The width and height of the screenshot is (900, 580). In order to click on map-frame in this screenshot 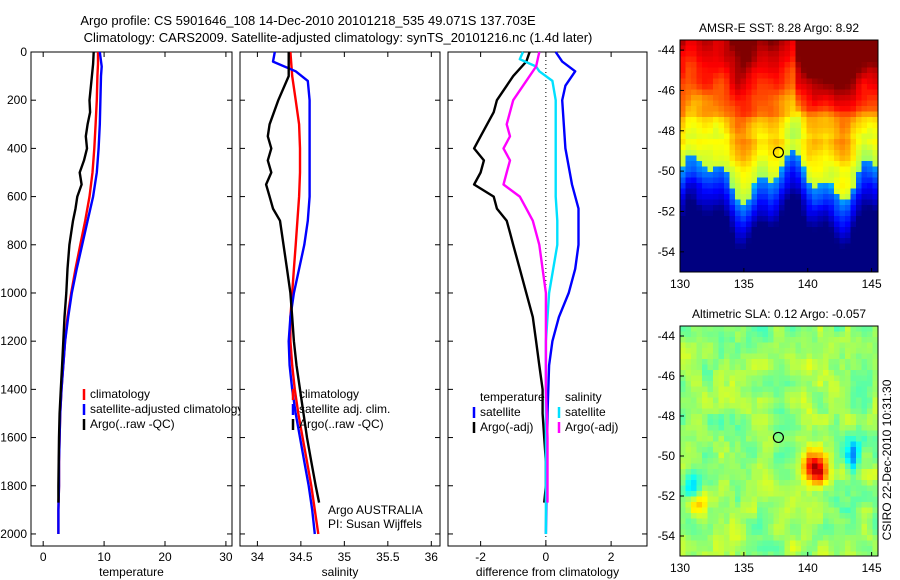, I will do `click(779, 156)`.